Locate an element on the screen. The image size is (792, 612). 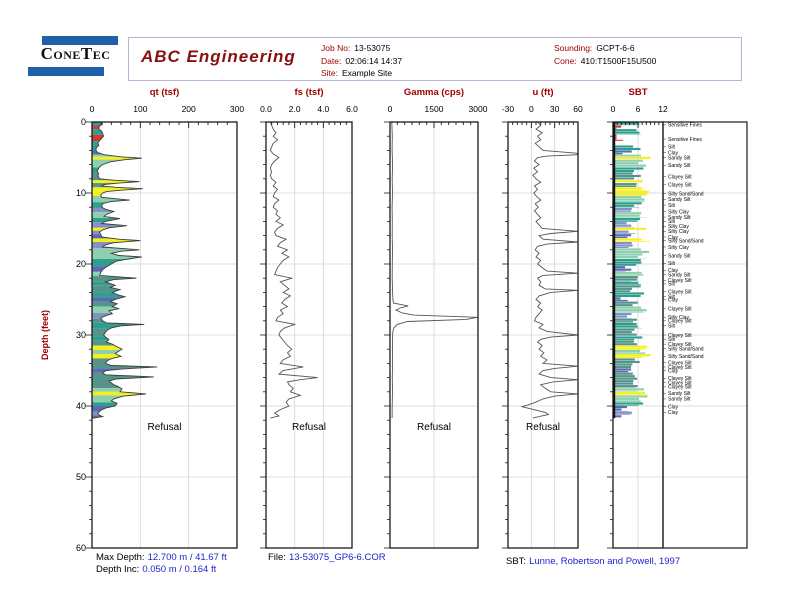
footer-sbt-block: SBT: Lunne, Robertson and Powell, 1997 is located at coordinates (593, 562).